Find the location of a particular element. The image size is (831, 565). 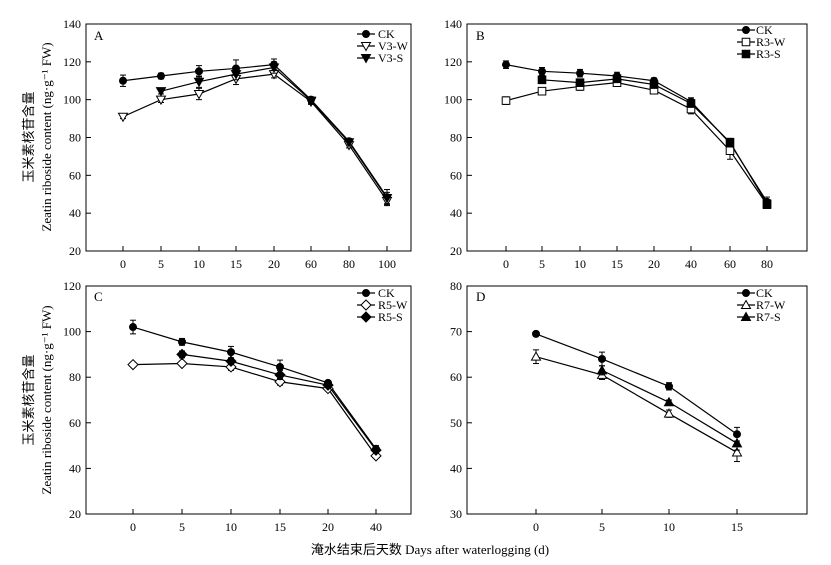

legend-label: R3-W is located at coordinates (771, 42).